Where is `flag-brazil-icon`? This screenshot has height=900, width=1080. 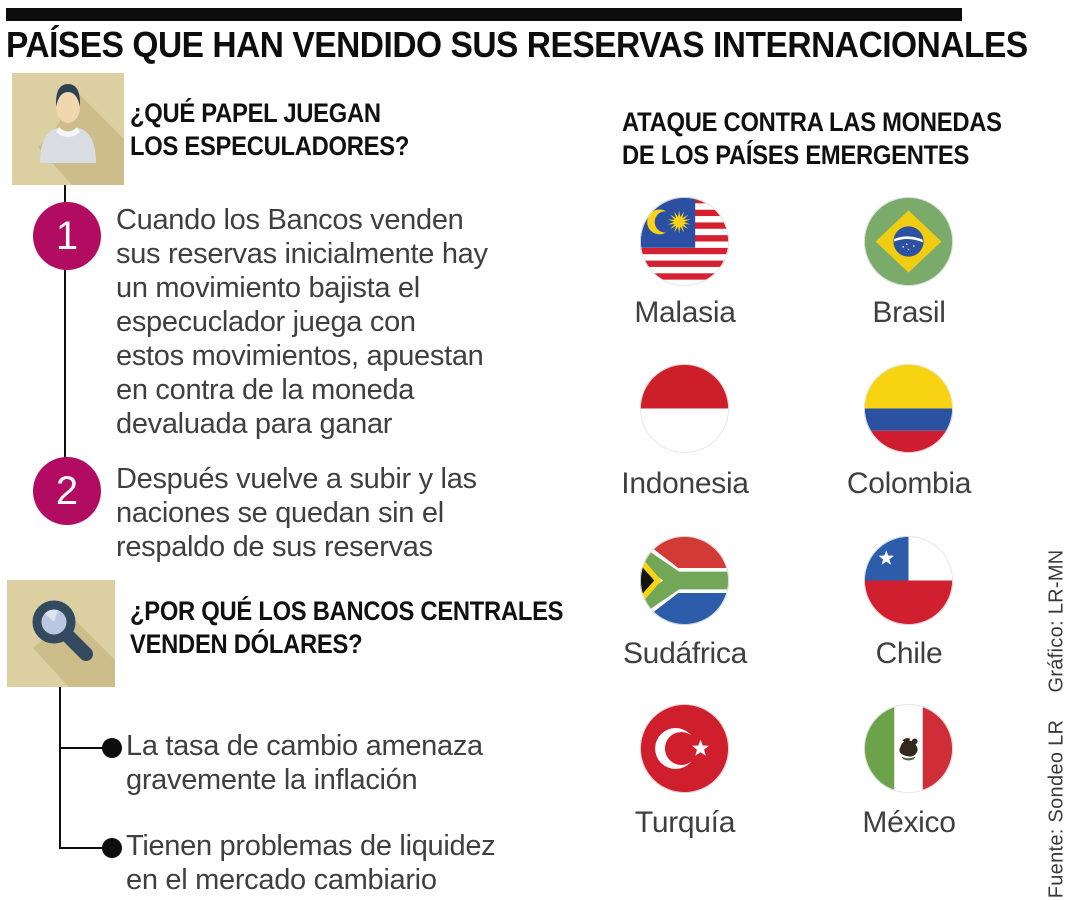 flag-brazil-icon is located at coordinates (908, 241).